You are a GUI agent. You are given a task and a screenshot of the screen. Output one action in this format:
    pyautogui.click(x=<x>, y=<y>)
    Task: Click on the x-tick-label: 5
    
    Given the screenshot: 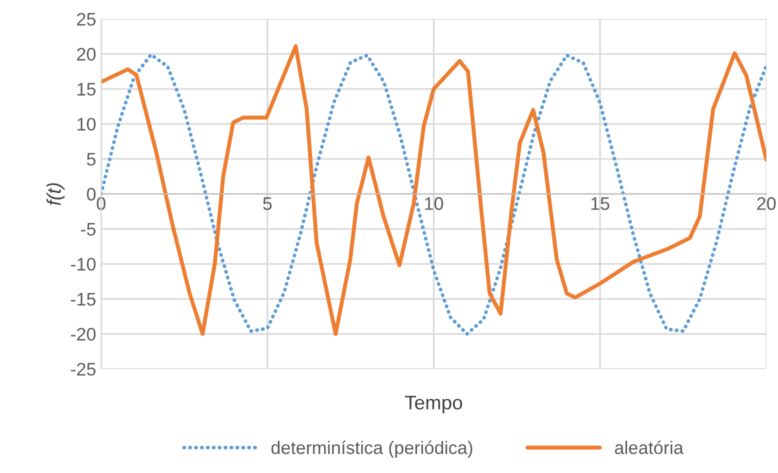 What is the action you would take?
    pyautogui.click(x=267, y=203)
    